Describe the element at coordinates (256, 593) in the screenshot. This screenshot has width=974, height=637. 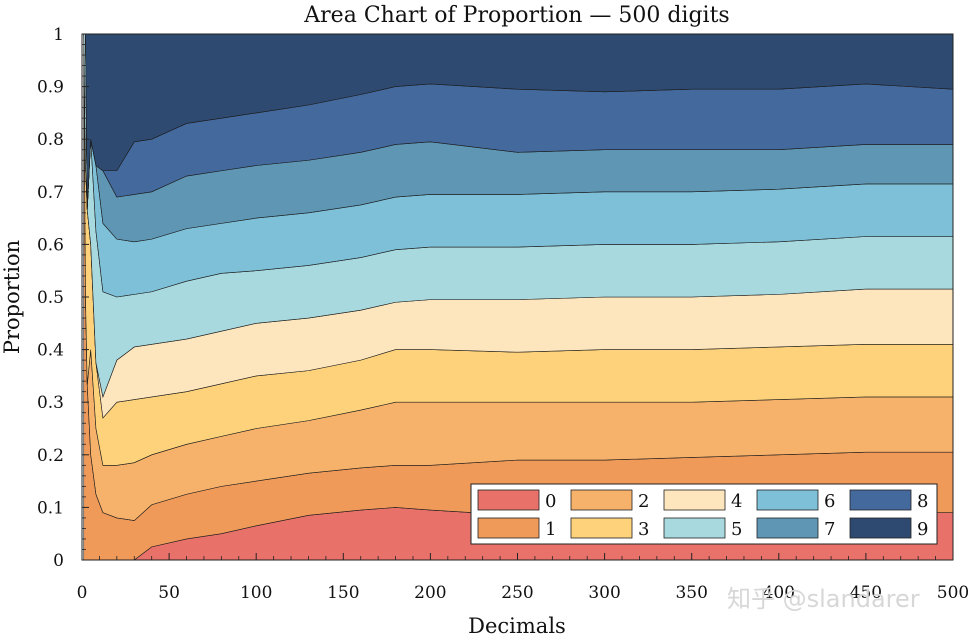
I see `x-tick-label: 100` at that location.